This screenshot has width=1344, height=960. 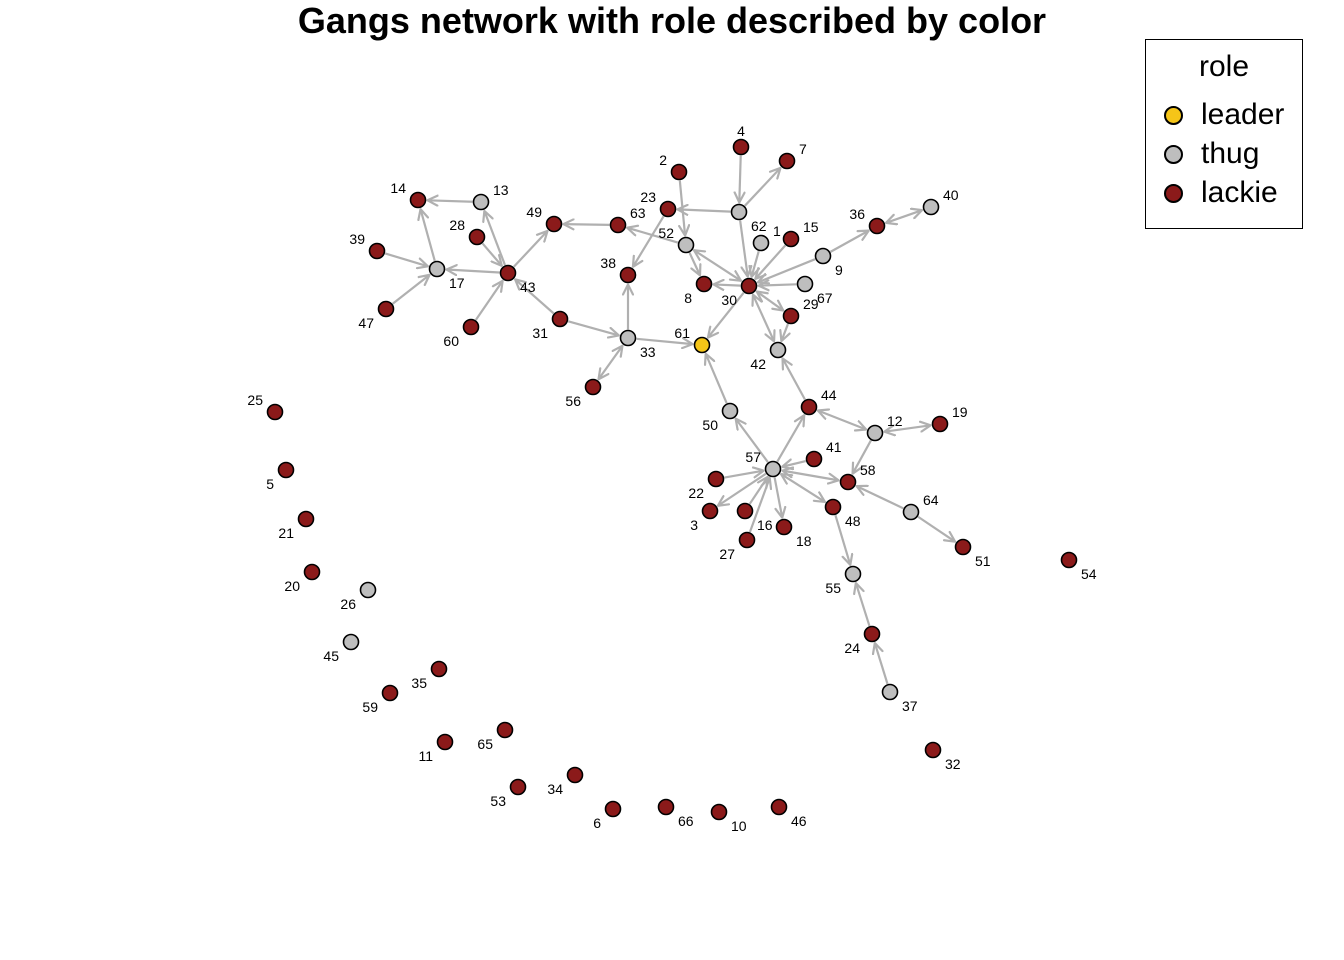 I want to click on node-label-53: 53, so click(x=498, y=801).